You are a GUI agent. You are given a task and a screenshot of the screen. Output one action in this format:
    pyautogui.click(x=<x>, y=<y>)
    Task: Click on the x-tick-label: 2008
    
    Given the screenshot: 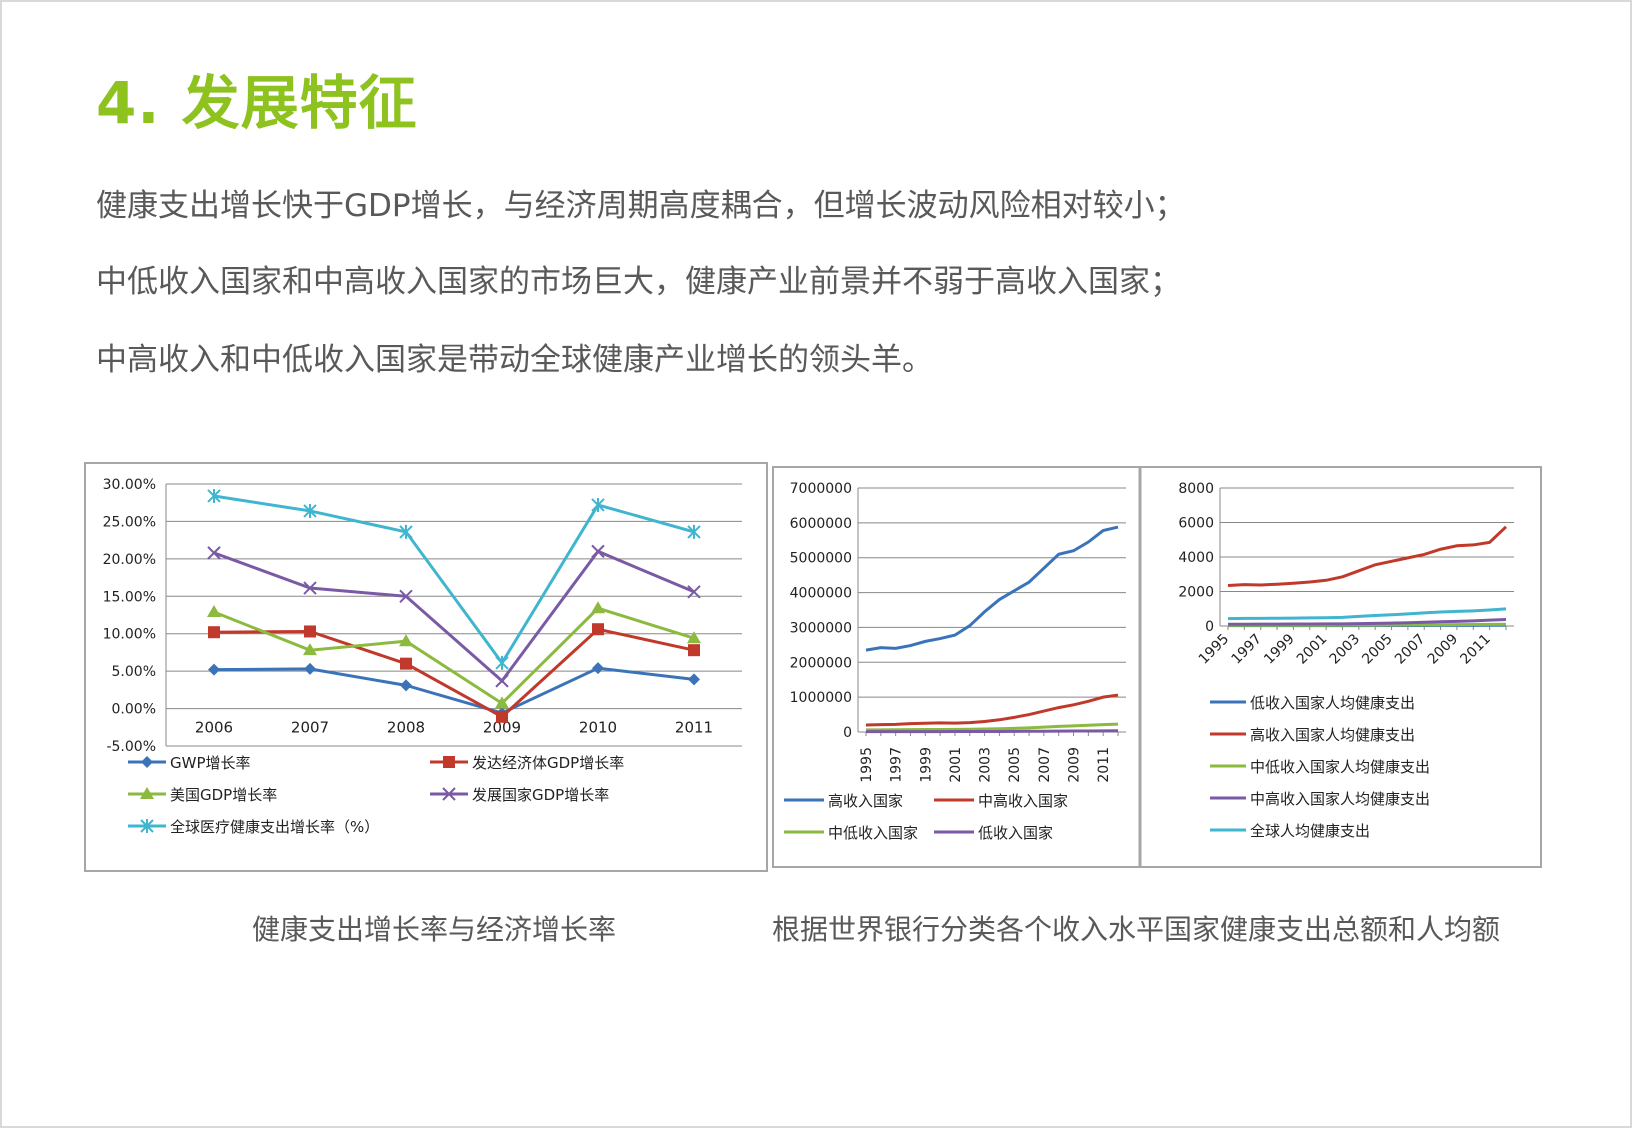 What is the action you would take?
    pyautogui.click(x=406, y=728)
    